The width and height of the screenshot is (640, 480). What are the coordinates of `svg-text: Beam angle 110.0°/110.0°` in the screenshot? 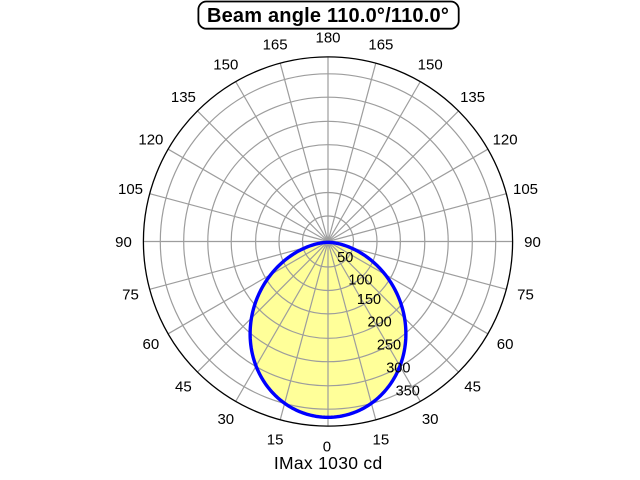 It's located at (328, 16).